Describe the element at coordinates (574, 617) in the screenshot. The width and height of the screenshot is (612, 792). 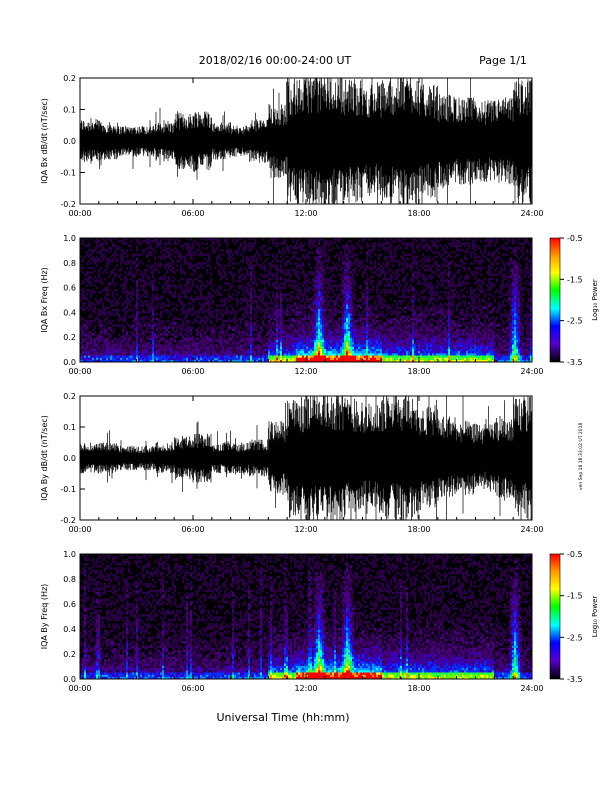
I see `colorbar-bottom: -0.5 -1.5 -2.5 -3.5 Log₁₀ Power` at that location.